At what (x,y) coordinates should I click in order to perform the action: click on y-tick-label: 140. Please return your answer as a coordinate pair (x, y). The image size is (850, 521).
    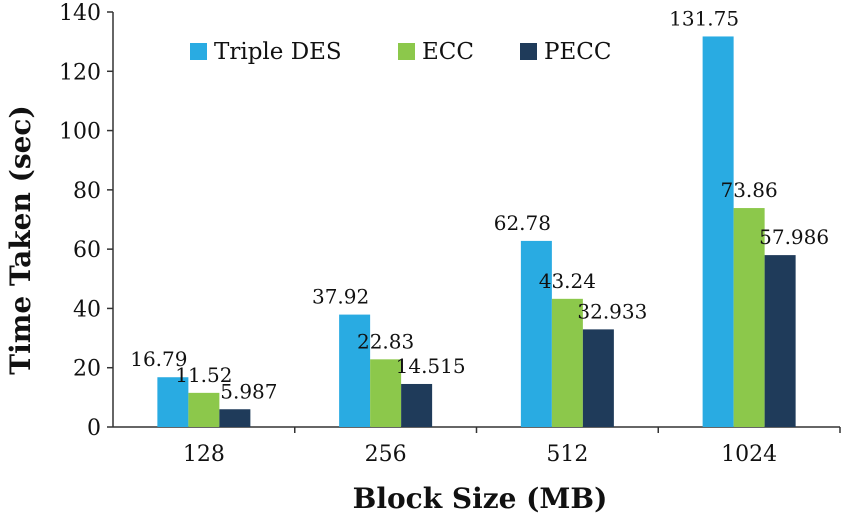
    Looking at the image, I should click on (80, 13).